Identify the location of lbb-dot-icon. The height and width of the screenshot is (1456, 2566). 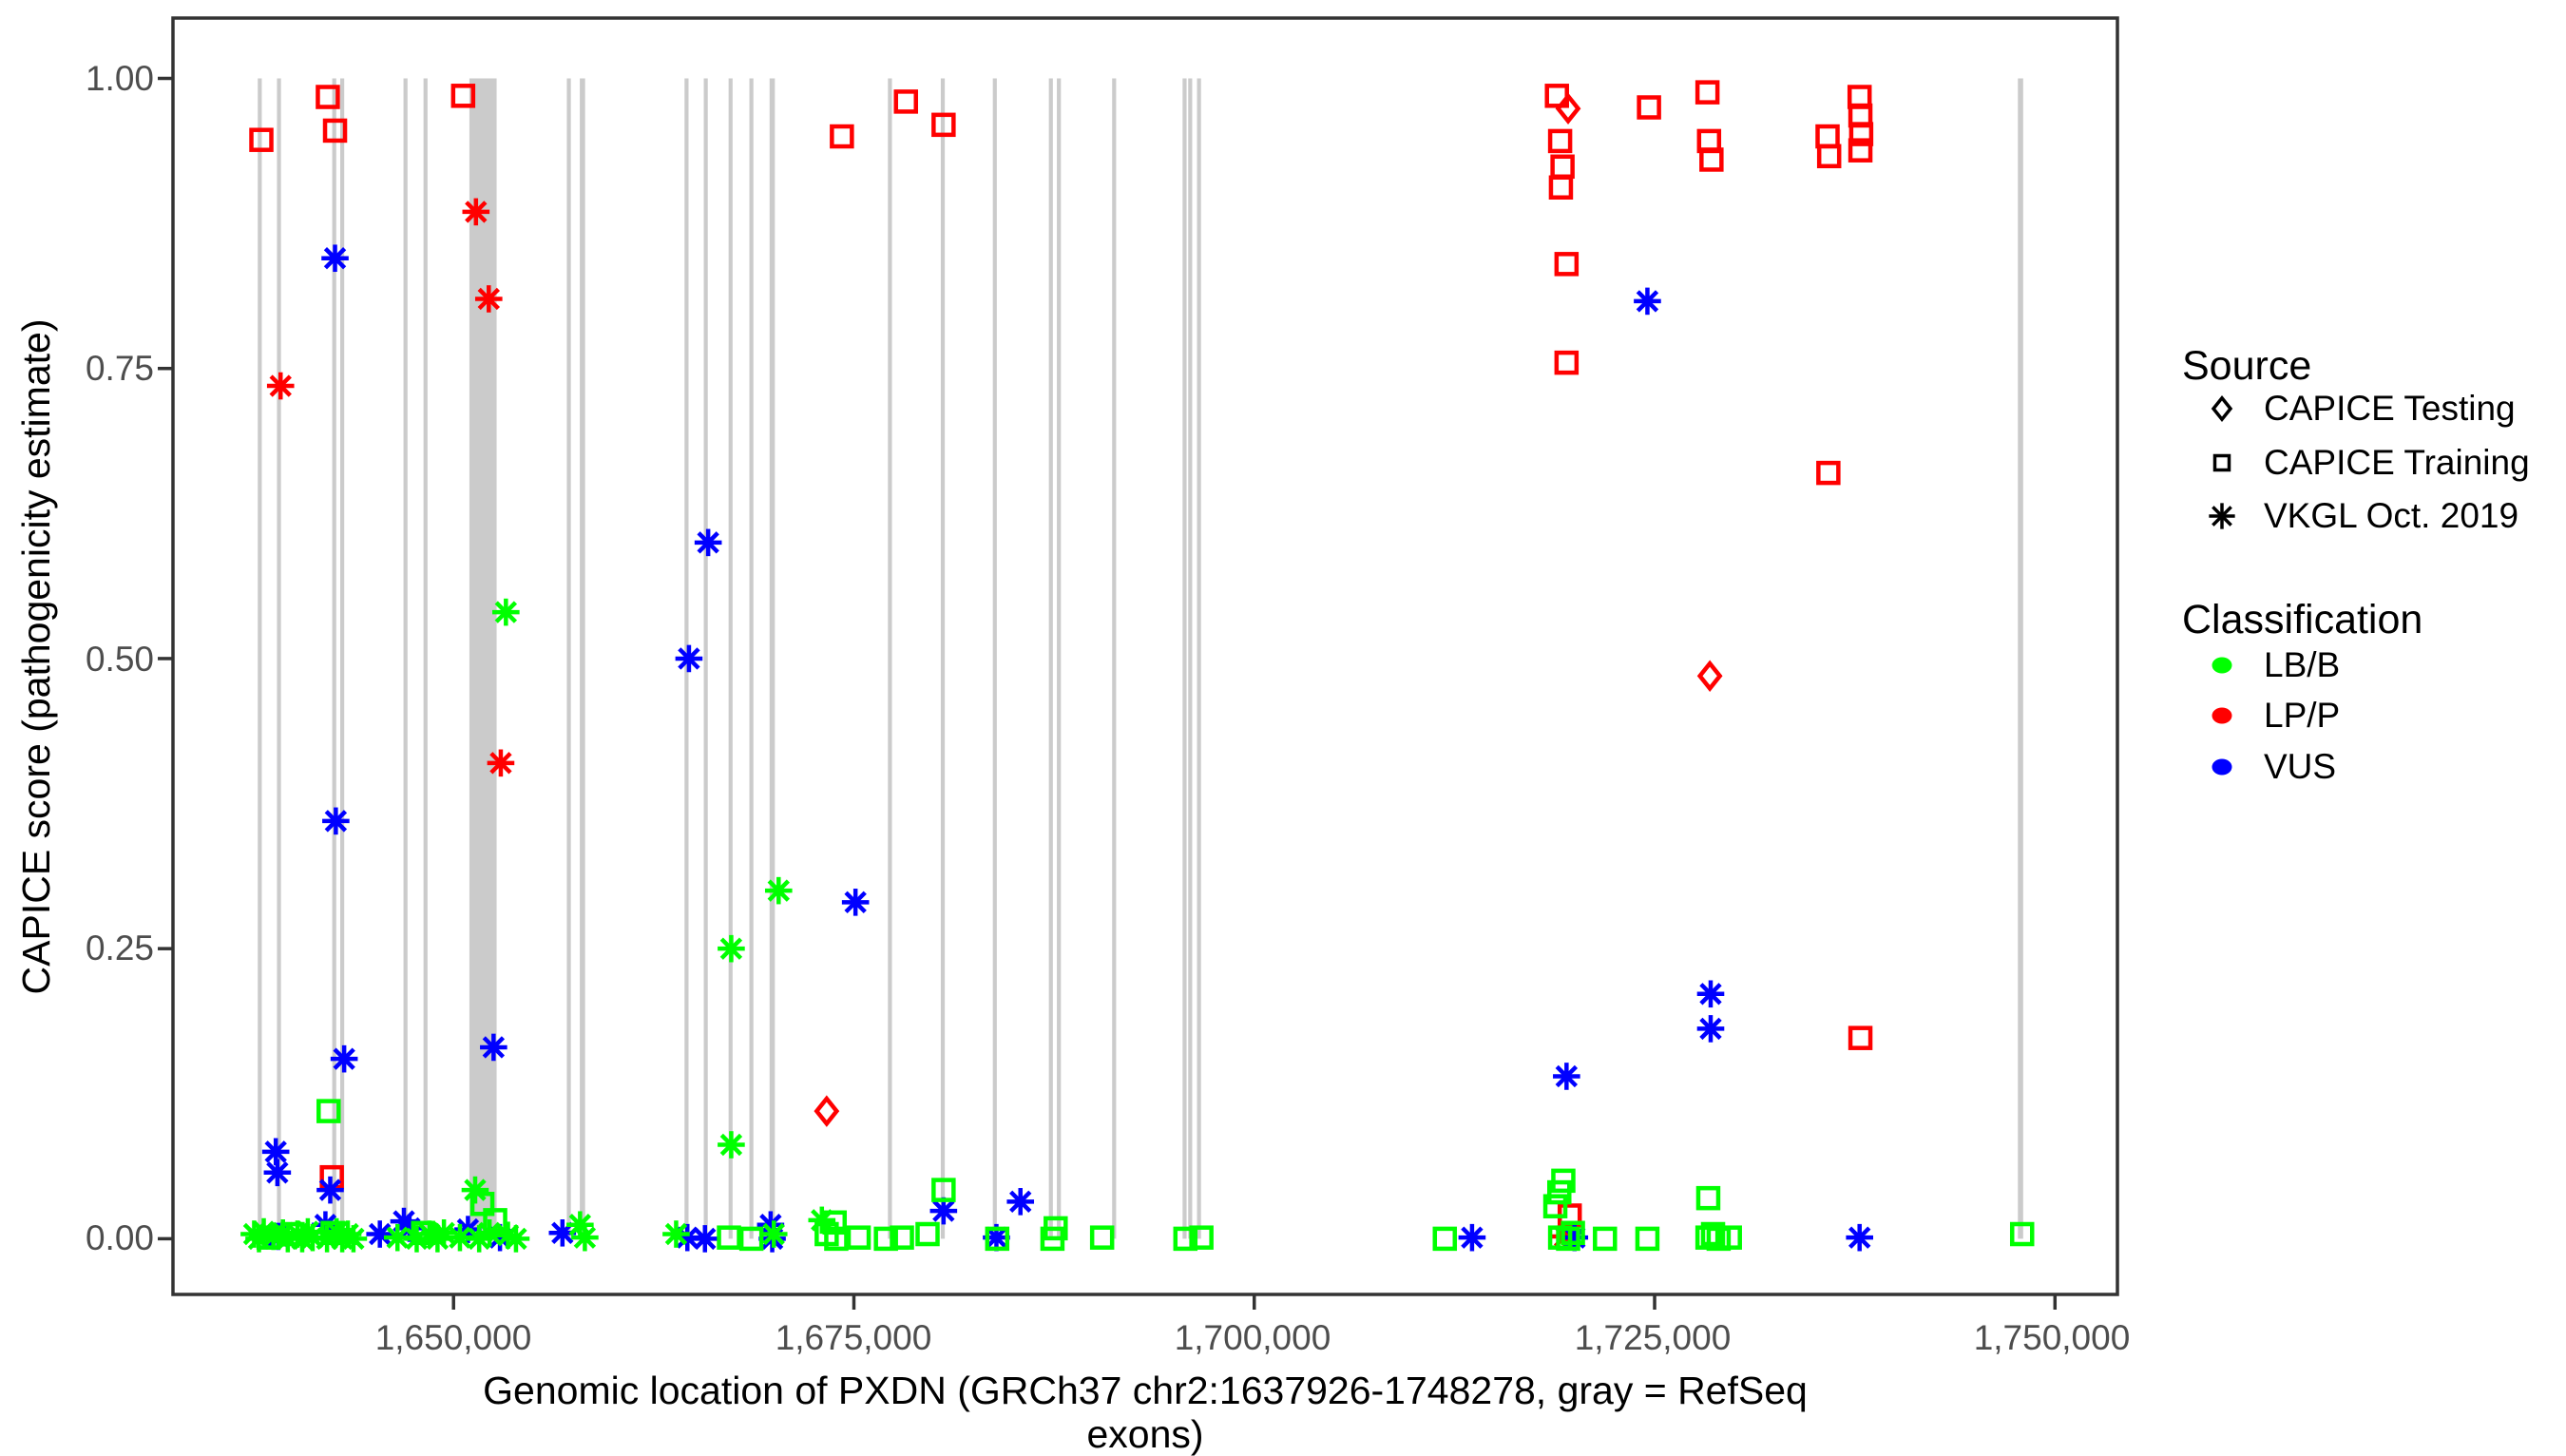
(2222, 665).